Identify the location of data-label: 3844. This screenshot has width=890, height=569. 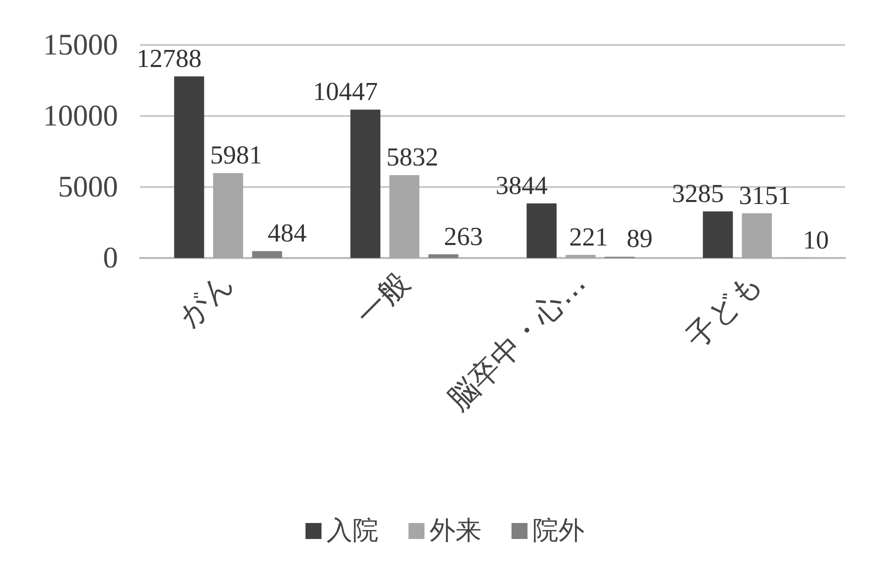
(522, 185).